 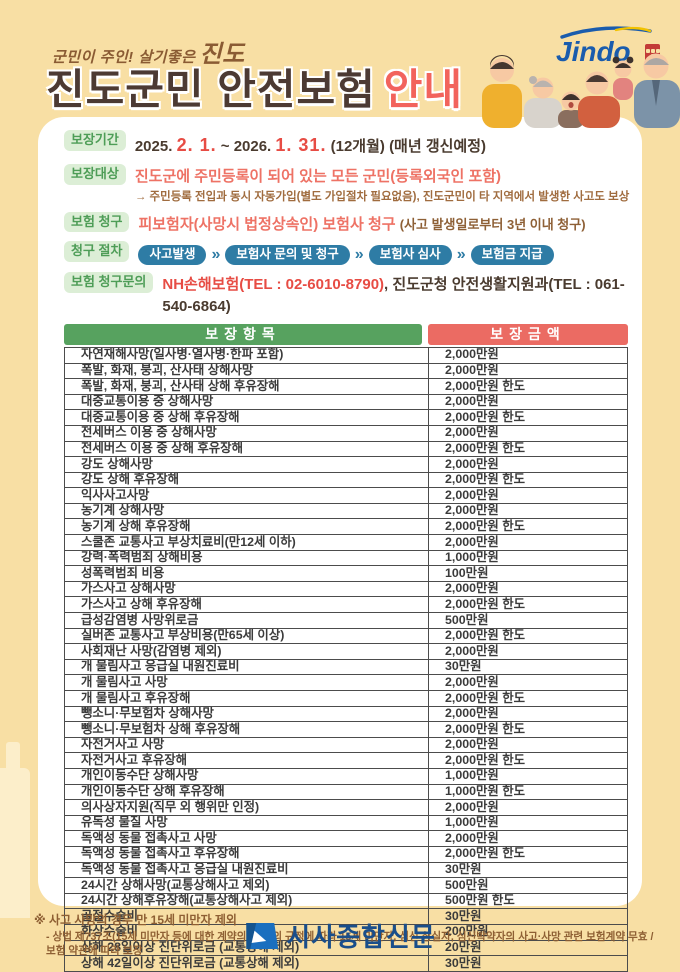 I want to click on coverage-item-cell: 뺑소니·무보험차 상해사망, so click(x=246, y=714).